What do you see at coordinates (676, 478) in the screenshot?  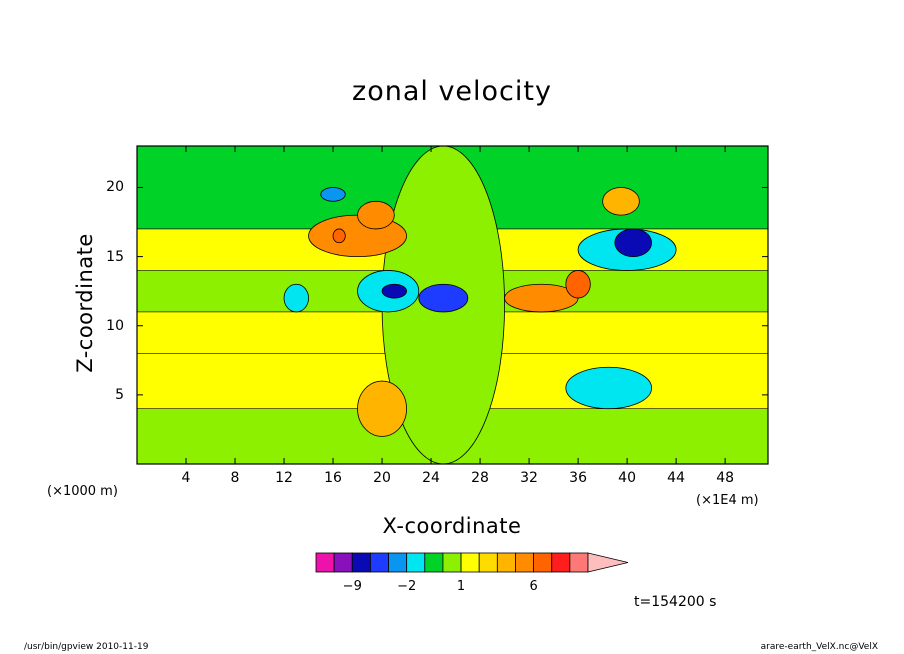 I see `x-tick-label: 44` at bounding box center [676, 478].